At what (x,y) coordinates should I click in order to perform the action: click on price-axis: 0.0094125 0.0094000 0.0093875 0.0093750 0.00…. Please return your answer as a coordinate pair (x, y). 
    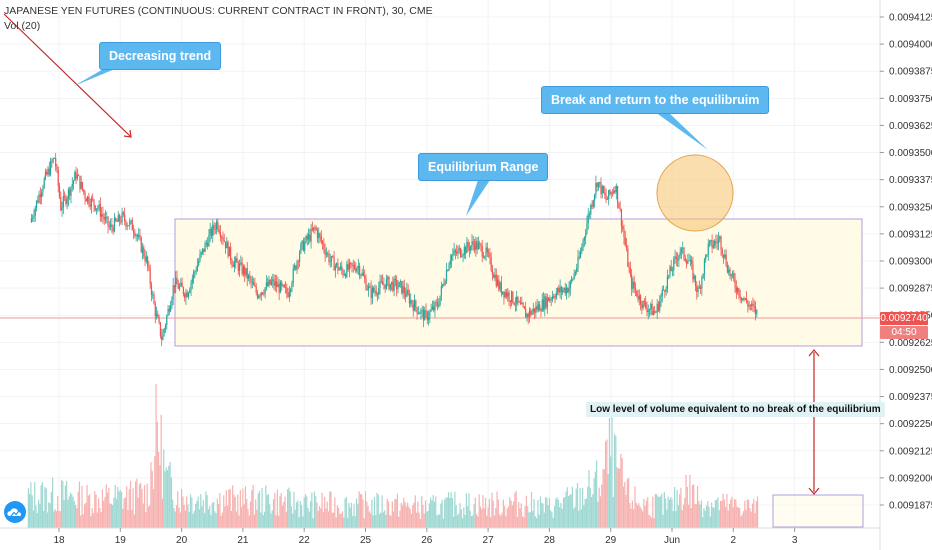
    Looking at the image, I should click on (906, 262).